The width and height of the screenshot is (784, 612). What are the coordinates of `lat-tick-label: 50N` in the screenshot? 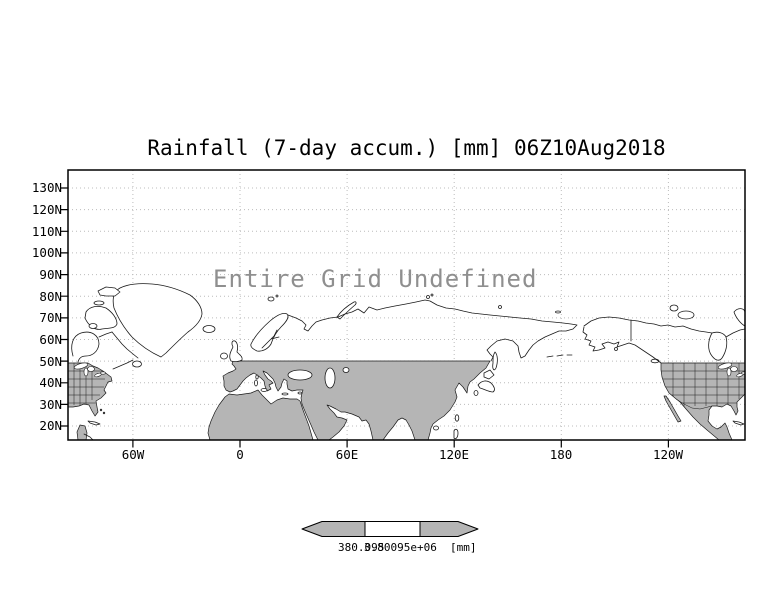 It's located at (50, 361).